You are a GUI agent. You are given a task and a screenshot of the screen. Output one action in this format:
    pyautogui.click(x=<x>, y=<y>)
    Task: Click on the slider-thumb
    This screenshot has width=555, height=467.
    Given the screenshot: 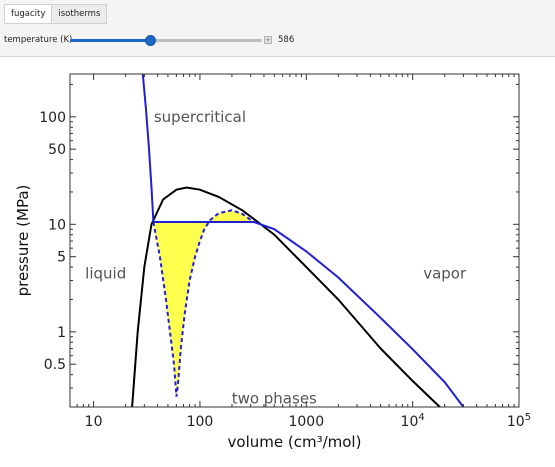 What is the action you would take?
    pyautogui.click(x=150, y=40)
    